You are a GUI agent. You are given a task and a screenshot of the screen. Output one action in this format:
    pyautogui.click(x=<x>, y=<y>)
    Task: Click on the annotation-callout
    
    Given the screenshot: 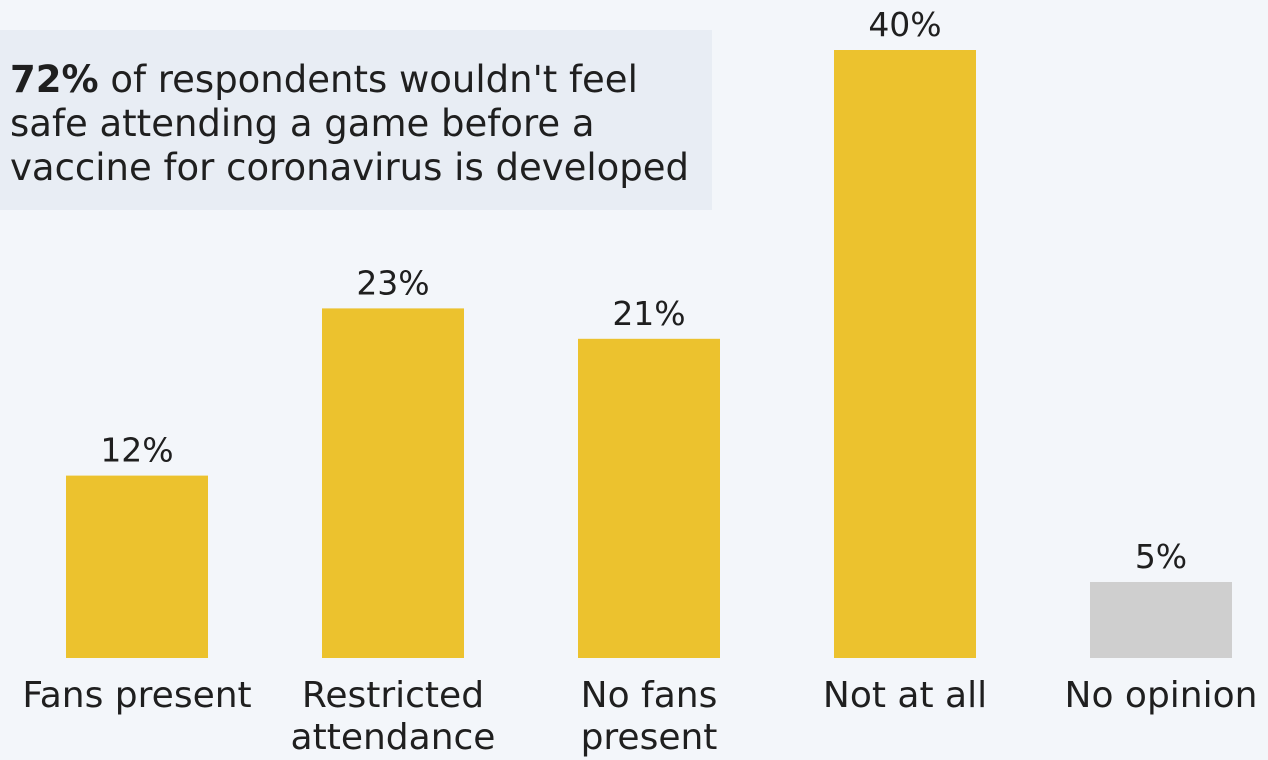 What is the action you would take?
    pyautogui.click(x=356, y=120)
    